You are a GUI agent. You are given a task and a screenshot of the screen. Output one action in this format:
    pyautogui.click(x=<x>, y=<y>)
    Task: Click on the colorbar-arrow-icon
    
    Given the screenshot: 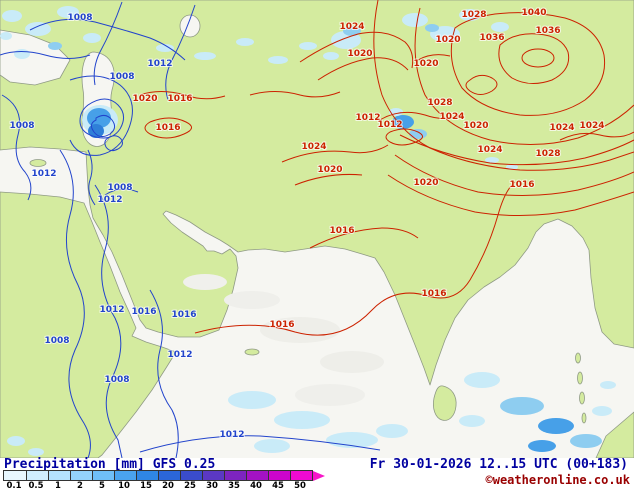 What is the action you would take?
    pyautogui.click(x=319, y=475)
    